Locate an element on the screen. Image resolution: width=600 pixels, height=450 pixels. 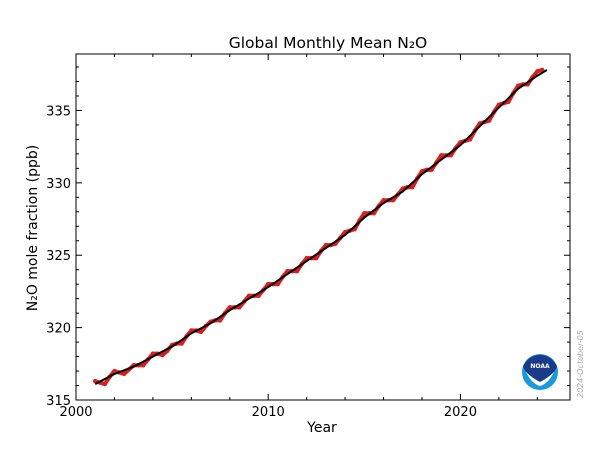
noaa-logo: NOAA is located at coordinates (540, 372).